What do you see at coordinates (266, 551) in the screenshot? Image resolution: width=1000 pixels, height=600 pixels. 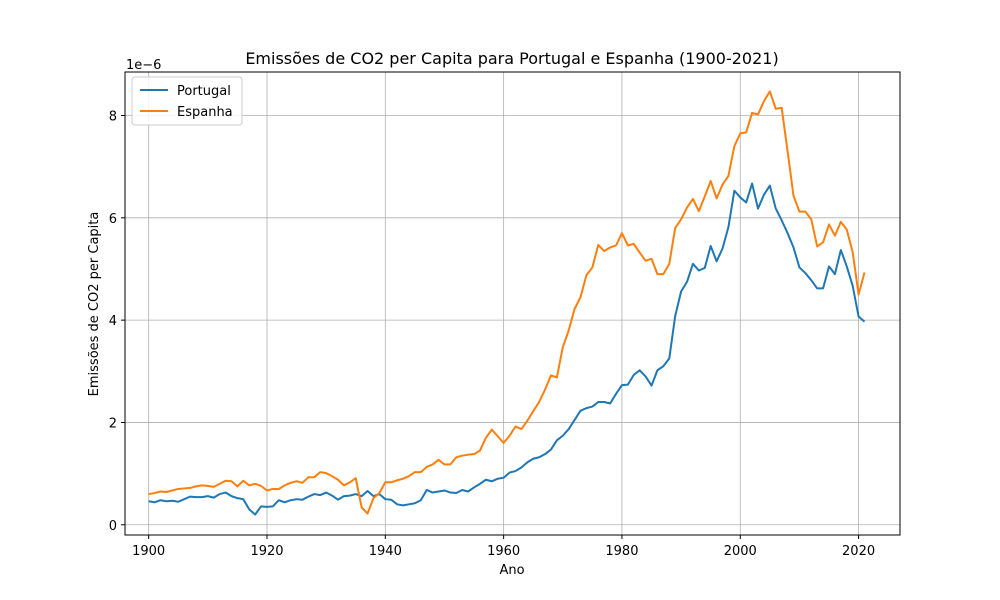 I see `x-tick-label: 1920` at bounding box center [266, 551].